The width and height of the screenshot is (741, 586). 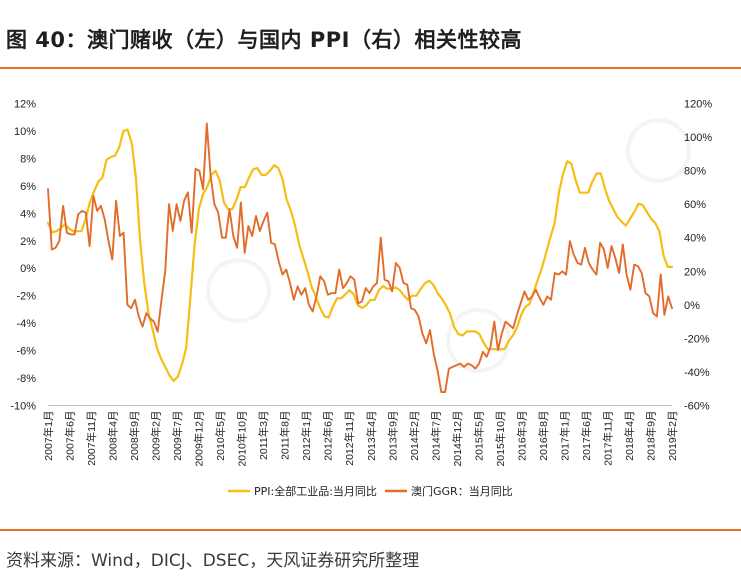 I want to click on x-axis-tick-label: 2014年2月, so click(x=414, y=436).